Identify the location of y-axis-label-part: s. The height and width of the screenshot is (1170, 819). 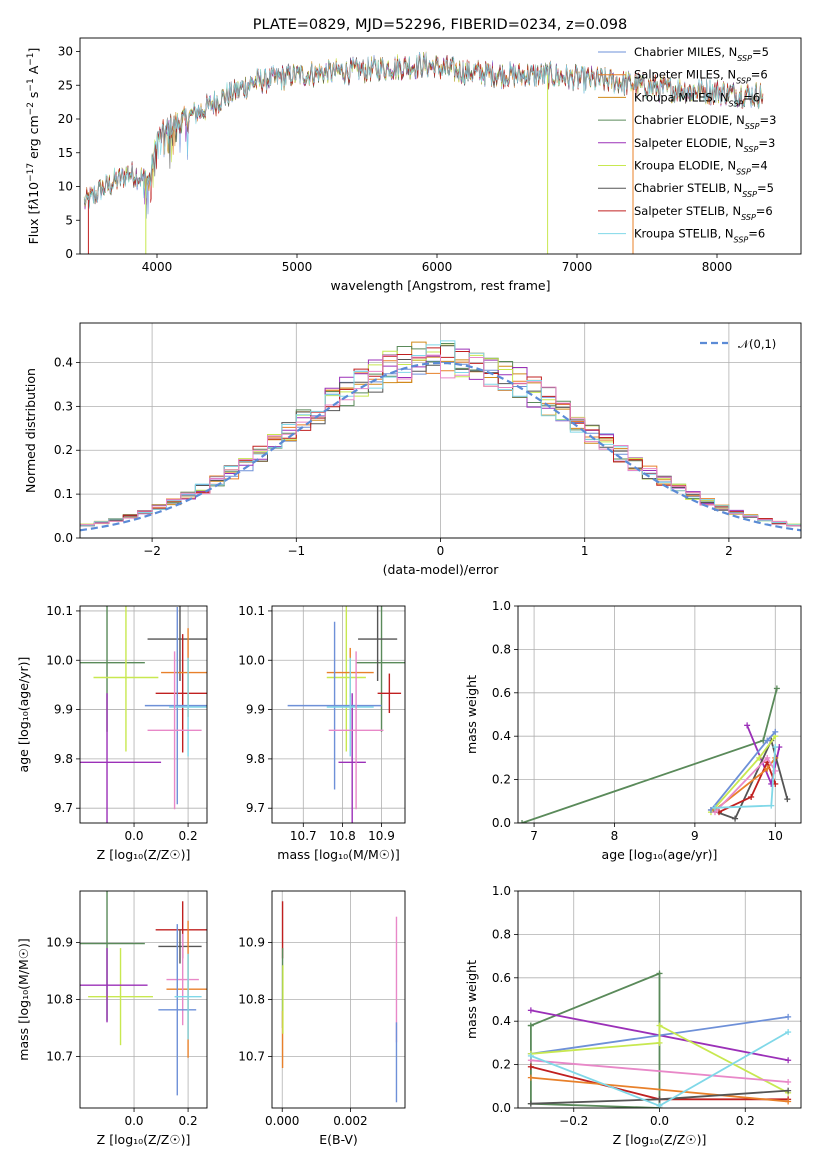
(33, 97).